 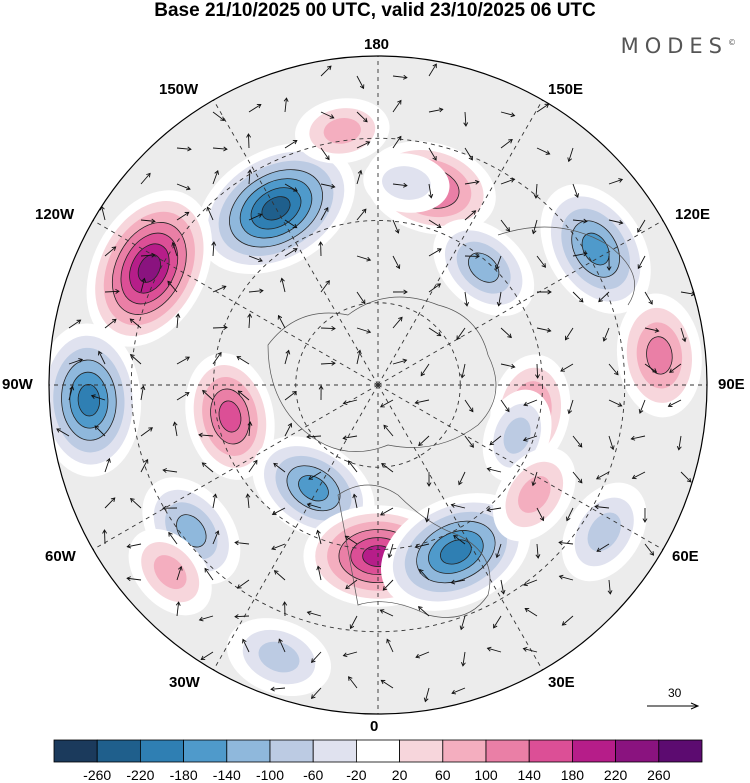 I want to click on lon-label-60w: 60W, so click(x=60, y=556).